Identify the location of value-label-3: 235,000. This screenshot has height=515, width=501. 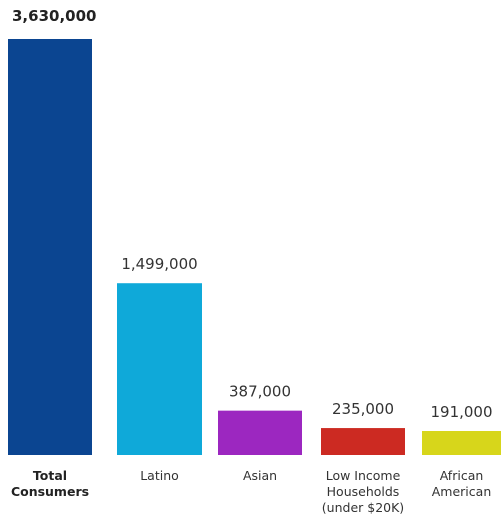
(363, 409).